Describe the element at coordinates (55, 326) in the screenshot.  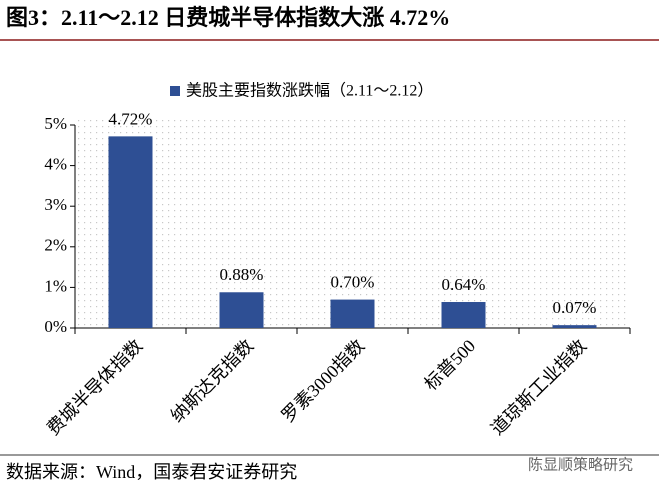
I see `y-tick-label: 0%` at that location.